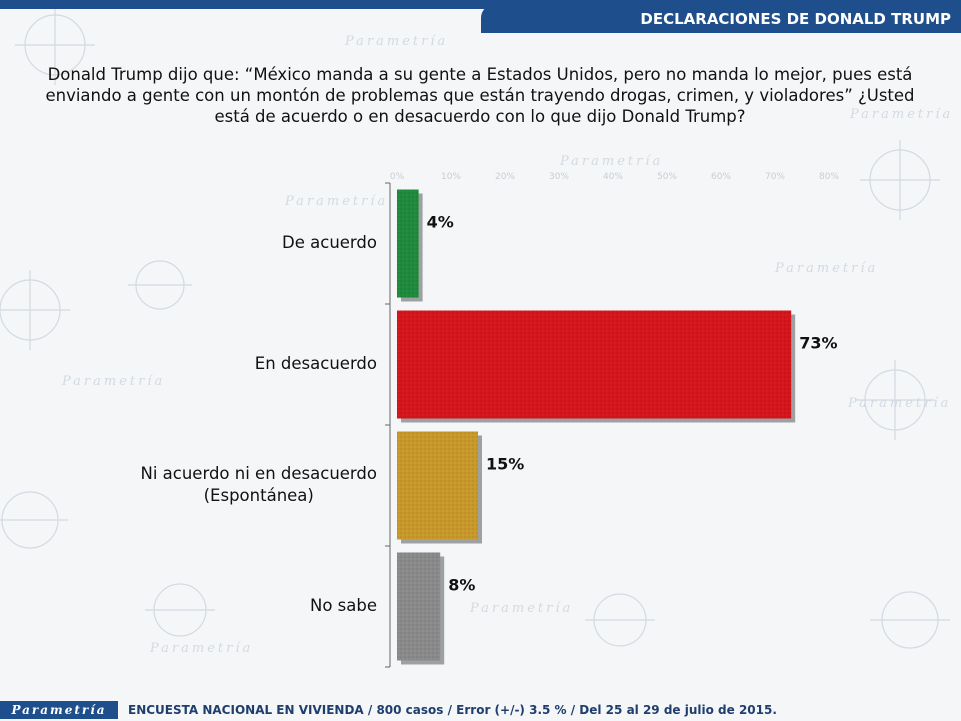 The width and height of the screenshot is (961, 721). What do you see at coordinates (559, 177) in the screenshot?
I see `x-tick-label: 30%` at bounding box center [559, 177].